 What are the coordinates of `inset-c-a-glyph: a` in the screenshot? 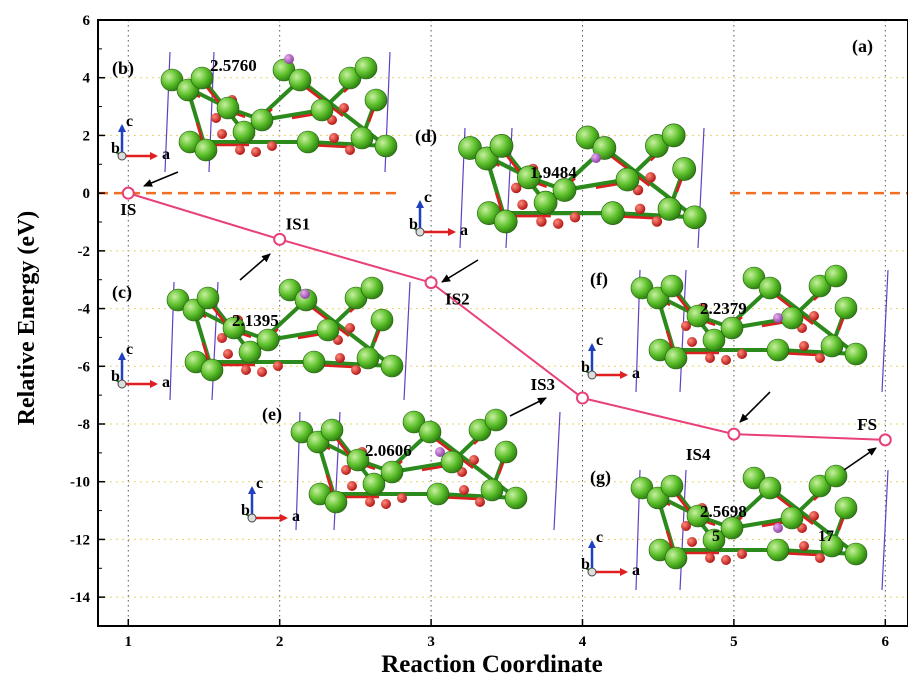 It's located at (166, 382).